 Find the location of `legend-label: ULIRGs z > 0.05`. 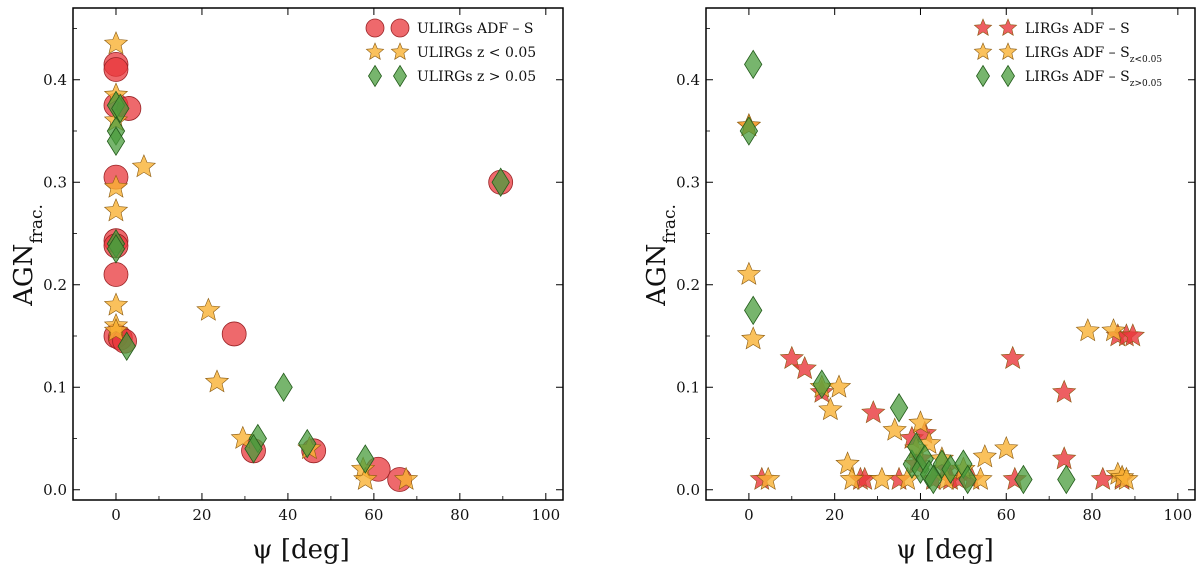

legend-label: ULIRGs z > 0.05 is located at coordinates (476, 77).